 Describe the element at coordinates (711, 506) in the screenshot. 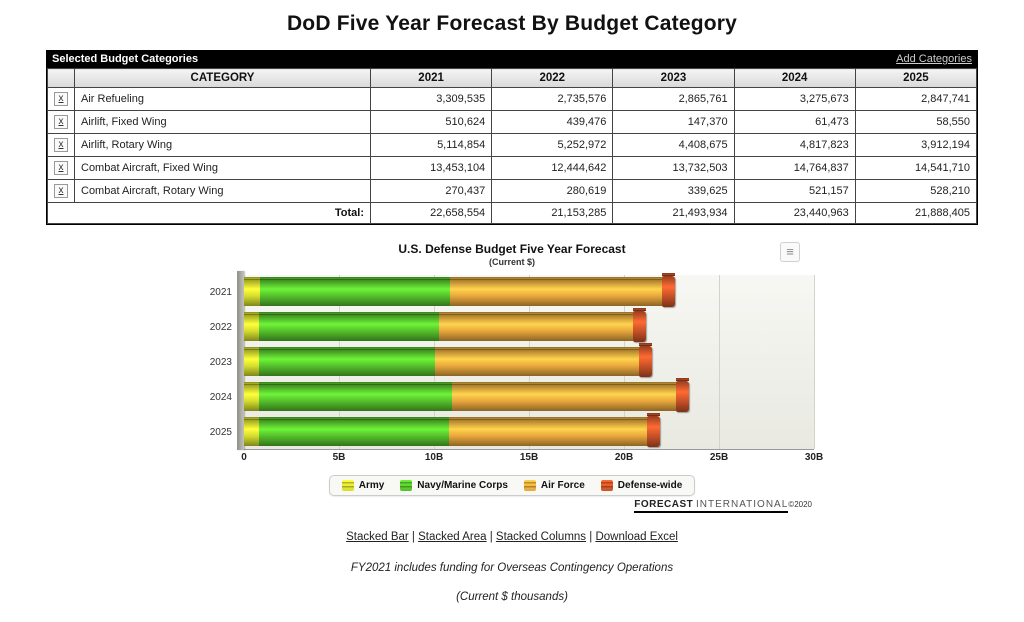

I see `forecast-international-logo: FORECAST INTERNATIONAL` at that location.